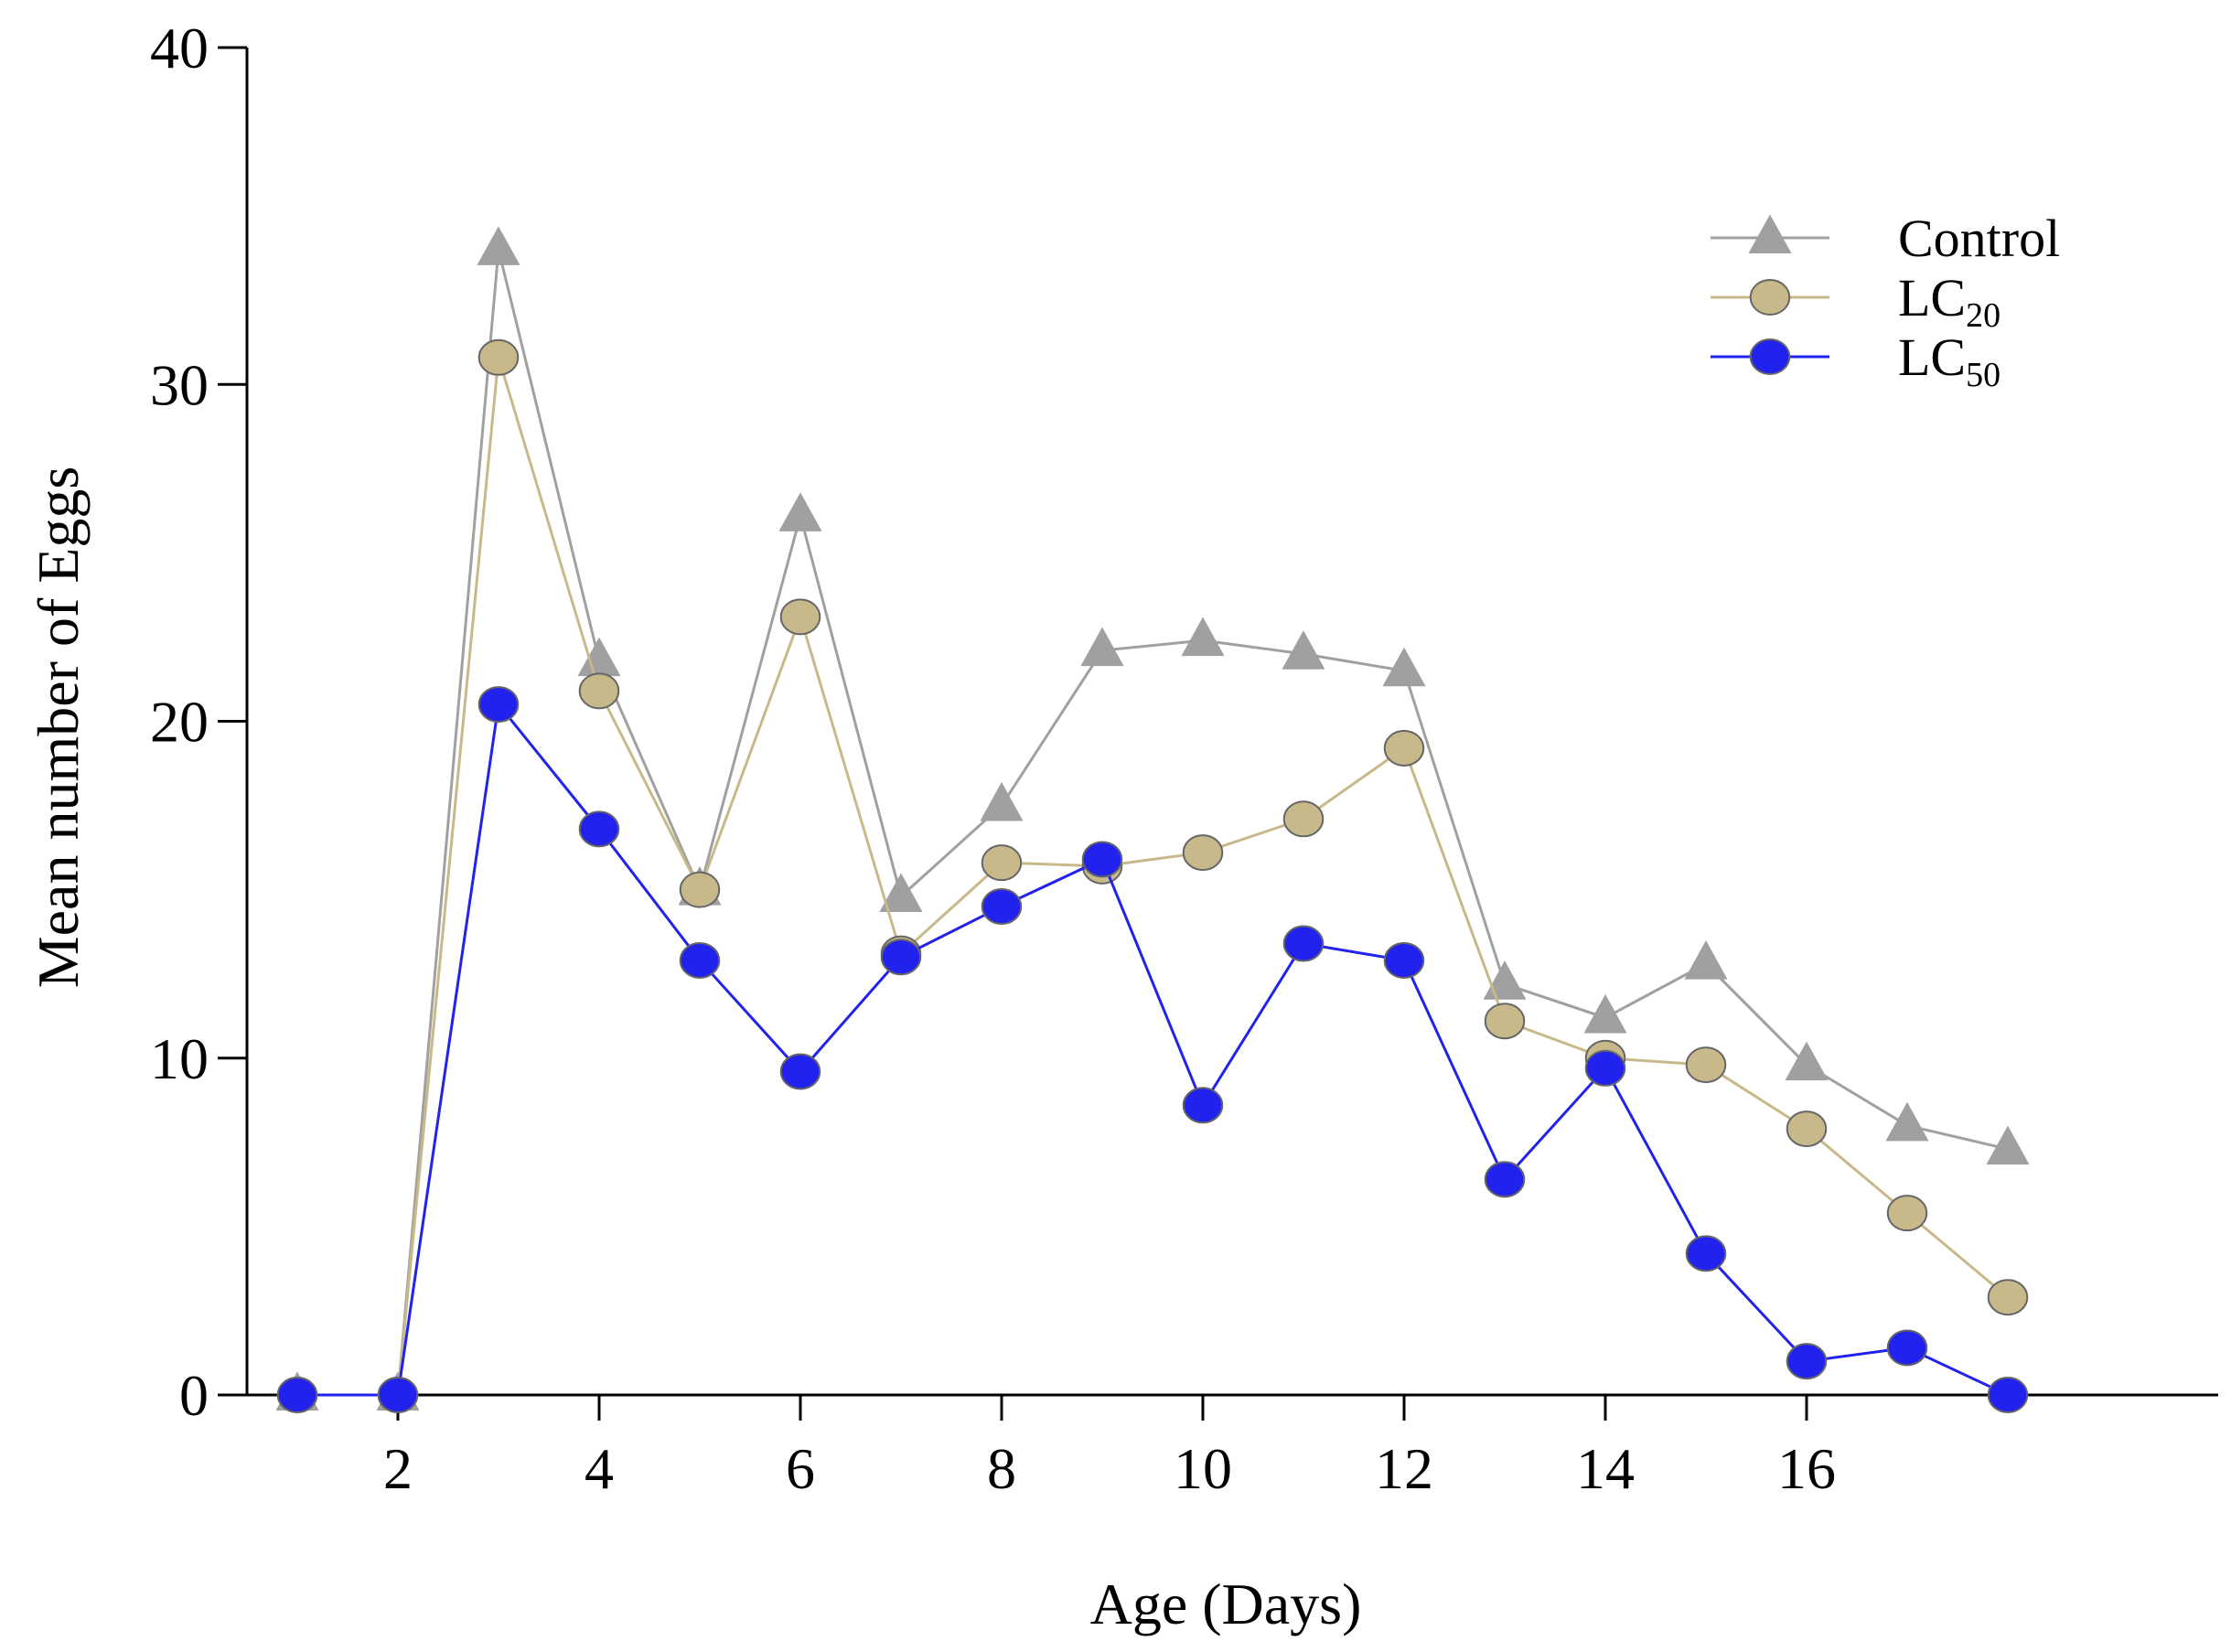 This screenshot has width=2231, height=1652. Describe the element at coordinates (1606, 1468) in the screenshot. I see `x-tick-label: 14` at that location.